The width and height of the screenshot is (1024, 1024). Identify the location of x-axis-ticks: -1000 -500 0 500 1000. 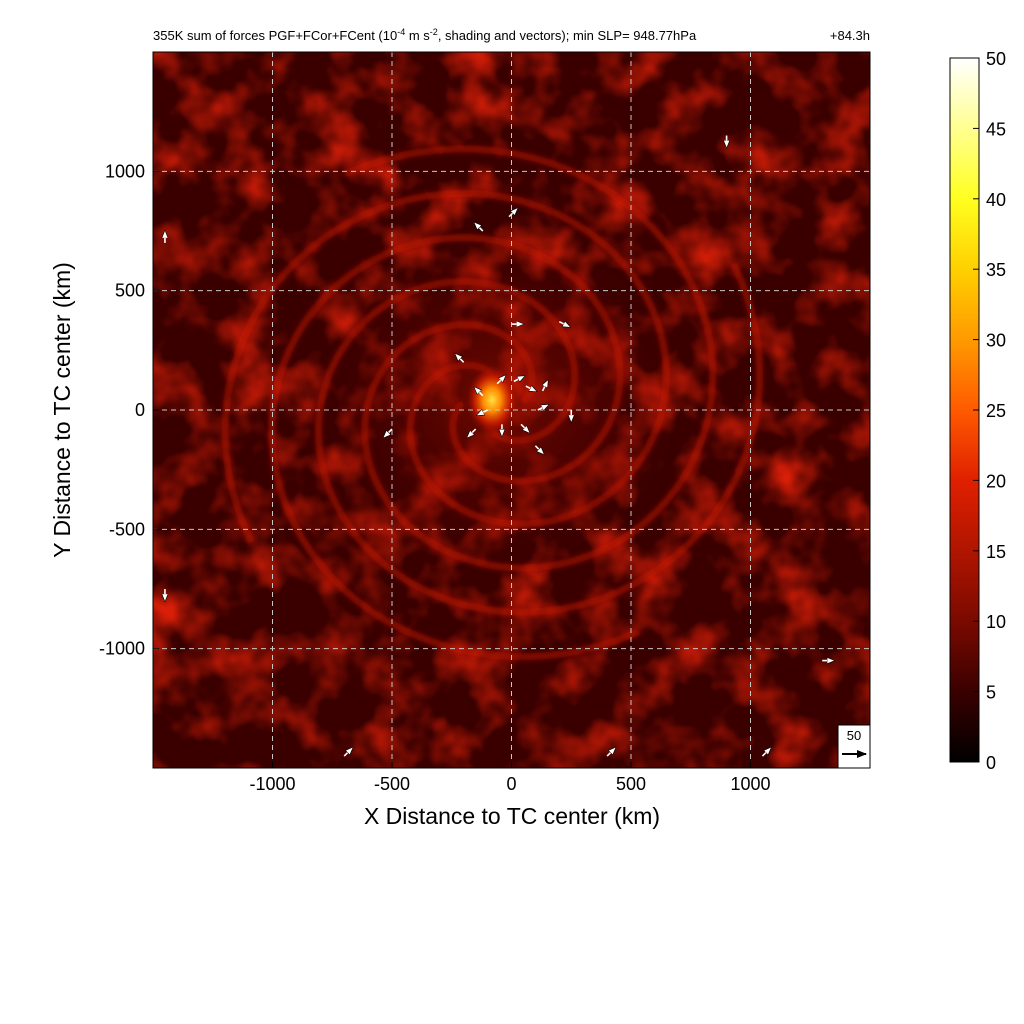
(510, 778).